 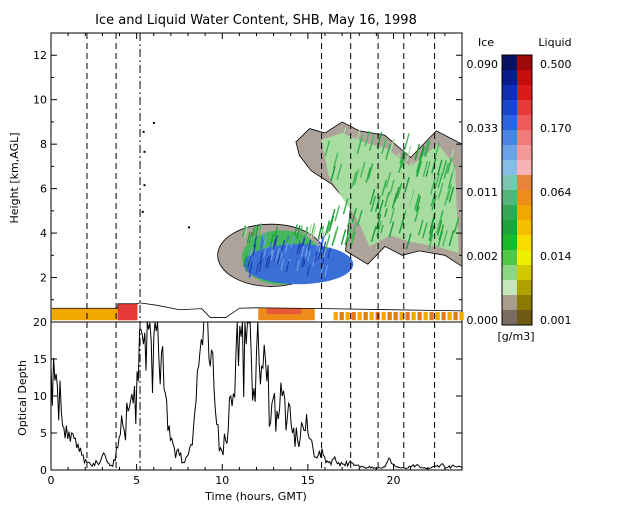 I want to click on surface-liquid-band, so click(x=257, y=311).